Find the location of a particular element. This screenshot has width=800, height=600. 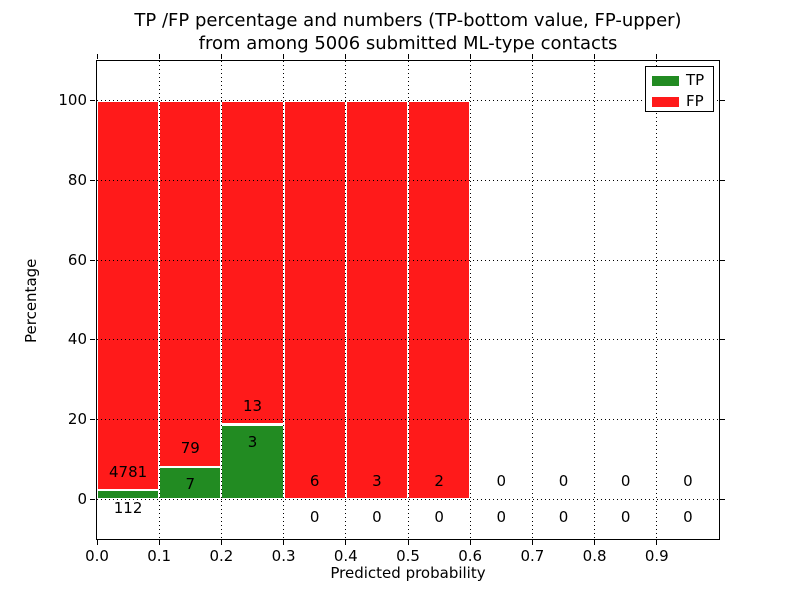

x-tick-label: 0.6 is located at coordinates (470, 556).